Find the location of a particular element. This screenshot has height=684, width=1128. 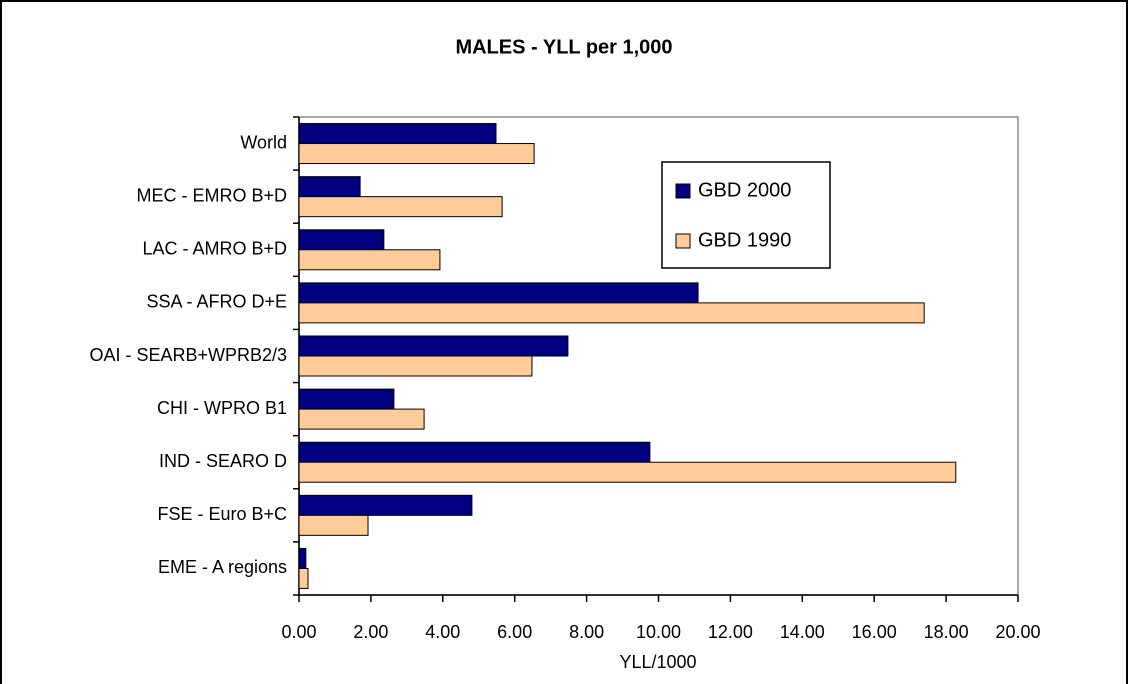

y-tick-label: FSE - Euro B+C is located at coordinates (222, 514).